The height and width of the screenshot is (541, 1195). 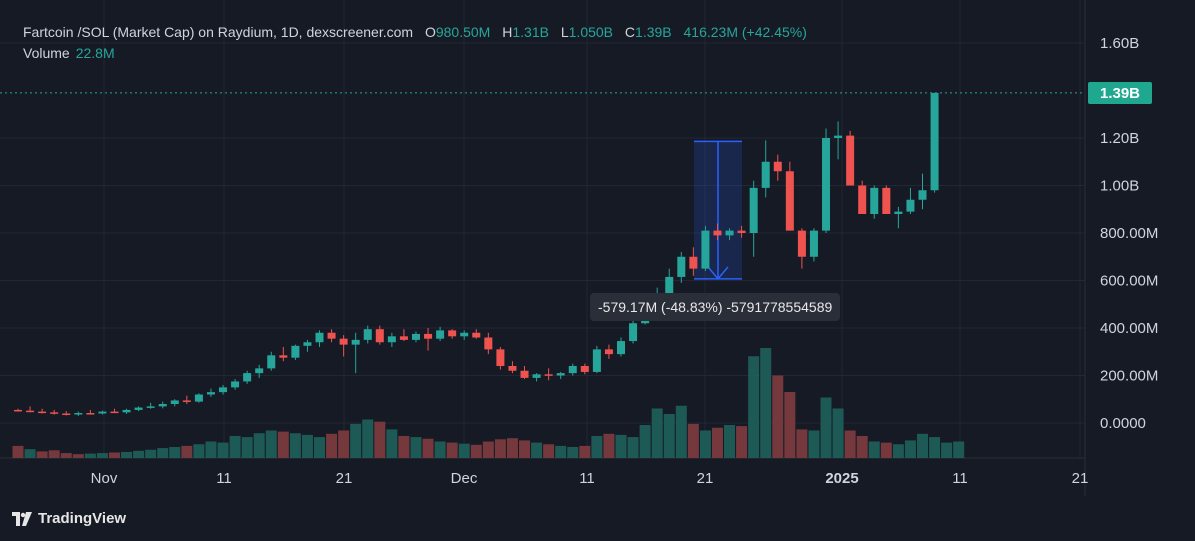 What do you see at coordinates (591, 32) in the screenshot?
I see `legend-low: 1.050B` at bounding box center [591, 32].